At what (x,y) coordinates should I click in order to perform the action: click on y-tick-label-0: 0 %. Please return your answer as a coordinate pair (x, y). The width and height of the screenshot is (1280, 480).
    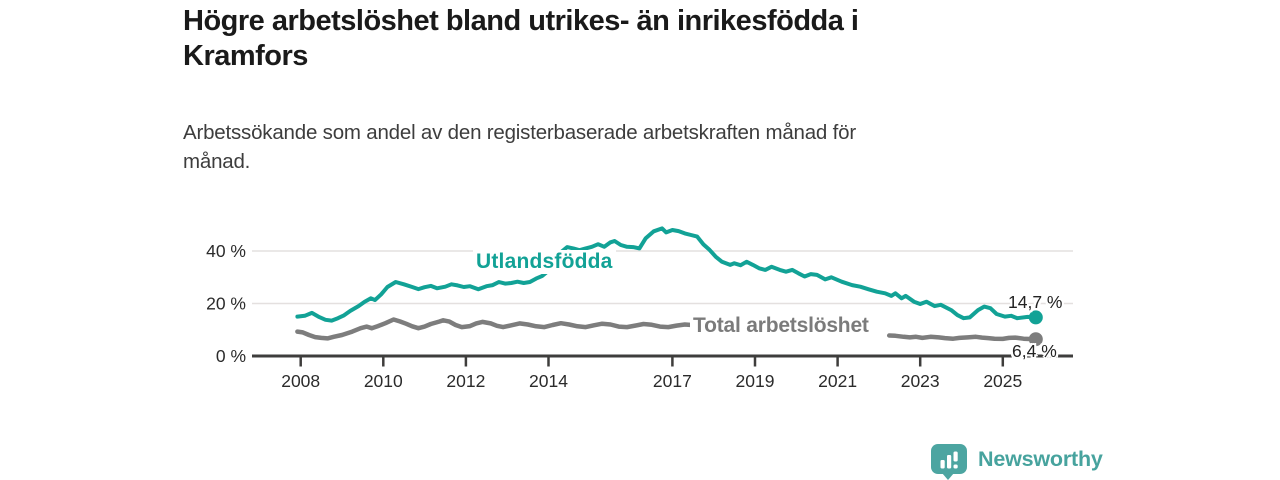
    Looking at the image, I should click on (231, 356).